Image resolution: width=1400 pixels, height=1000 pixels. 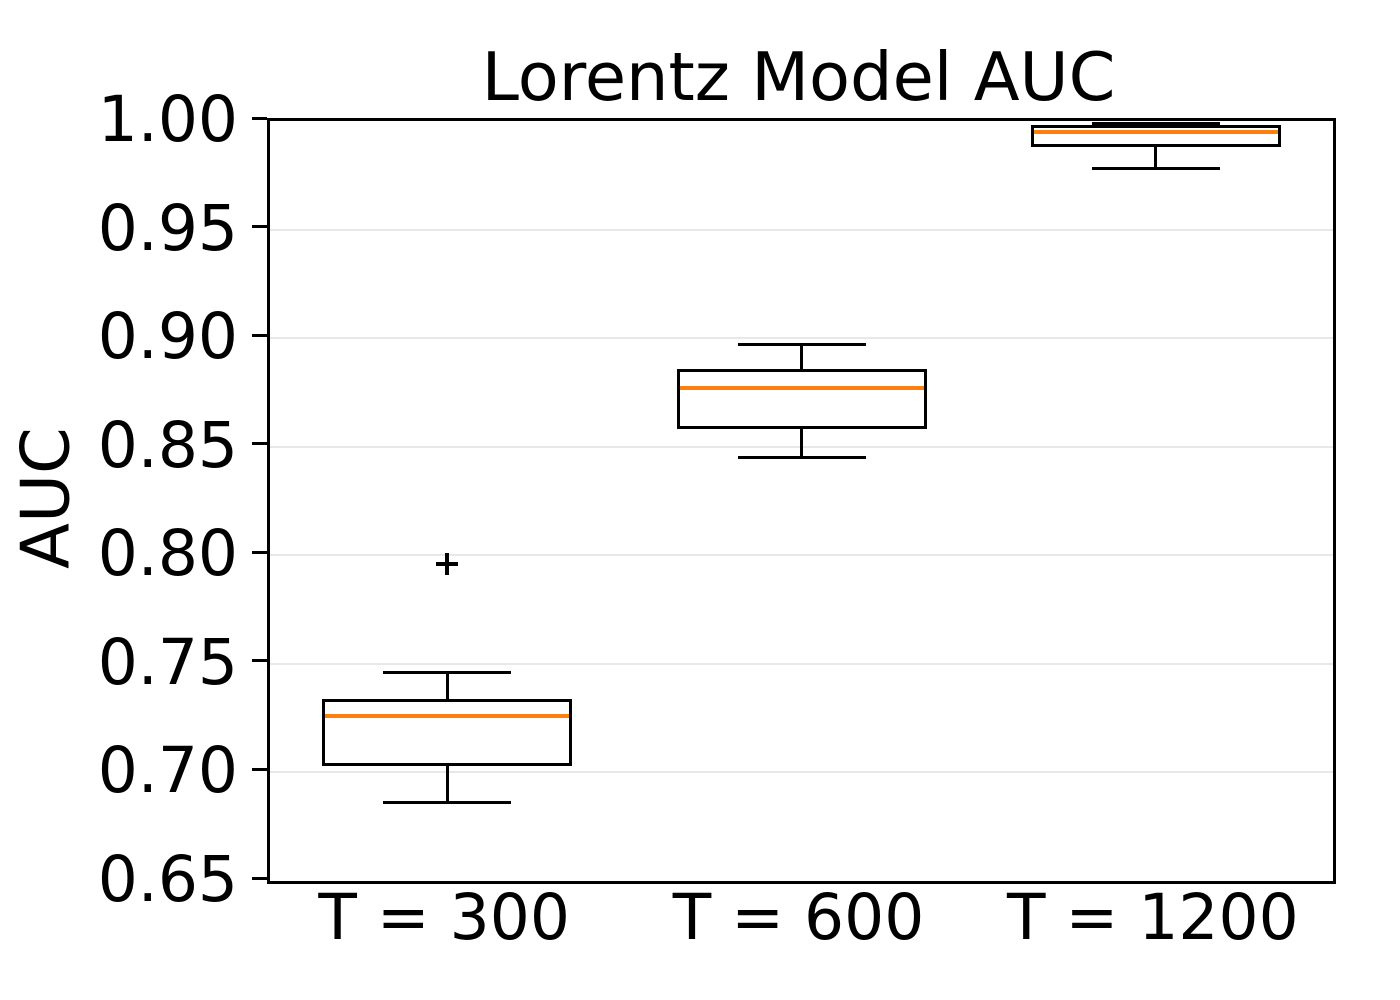 I want to click on y-tick-label: 0.90, so click(x=167, y=337).